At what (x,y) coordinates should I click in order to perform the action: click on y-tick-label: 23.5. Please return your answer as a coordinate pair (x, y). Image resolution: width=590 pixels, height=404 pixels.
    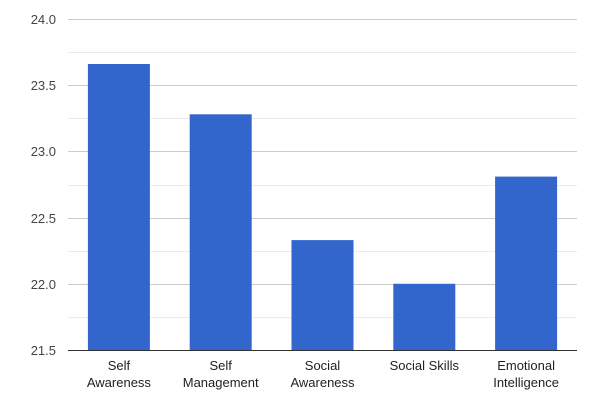
    Looking at the image, I should click on (43, 85).